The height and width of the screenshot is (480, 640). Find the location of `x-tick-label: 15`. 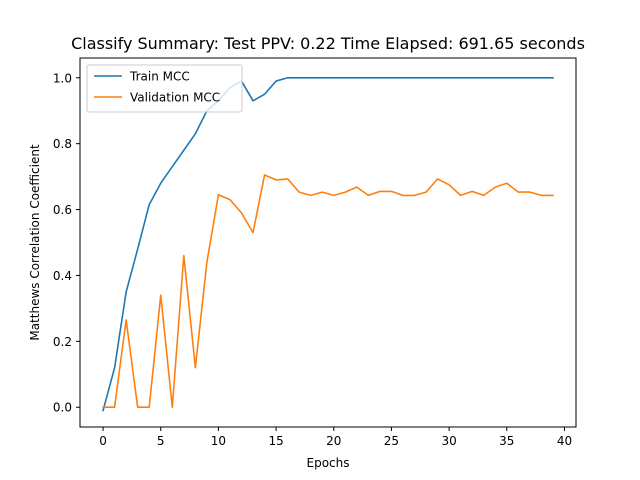

x-tick-label: 15 is located at coordinates (275, 441).